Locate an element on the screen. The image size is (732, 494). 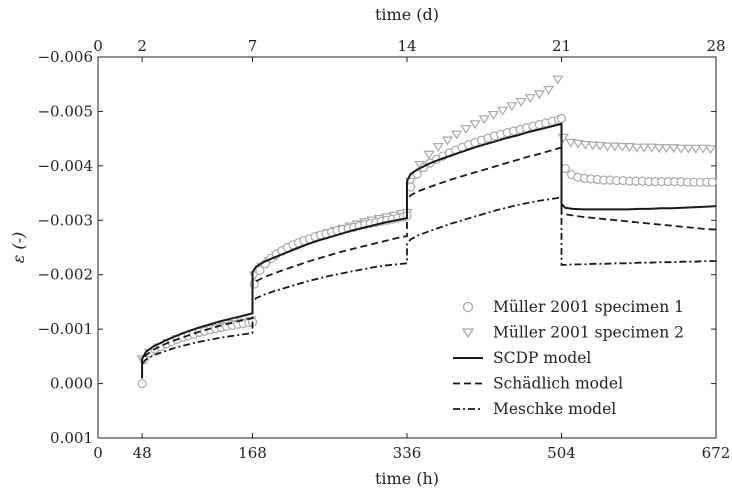
legend-item: Müller 2001 specimen 2 is located at coordinates (572, 333).